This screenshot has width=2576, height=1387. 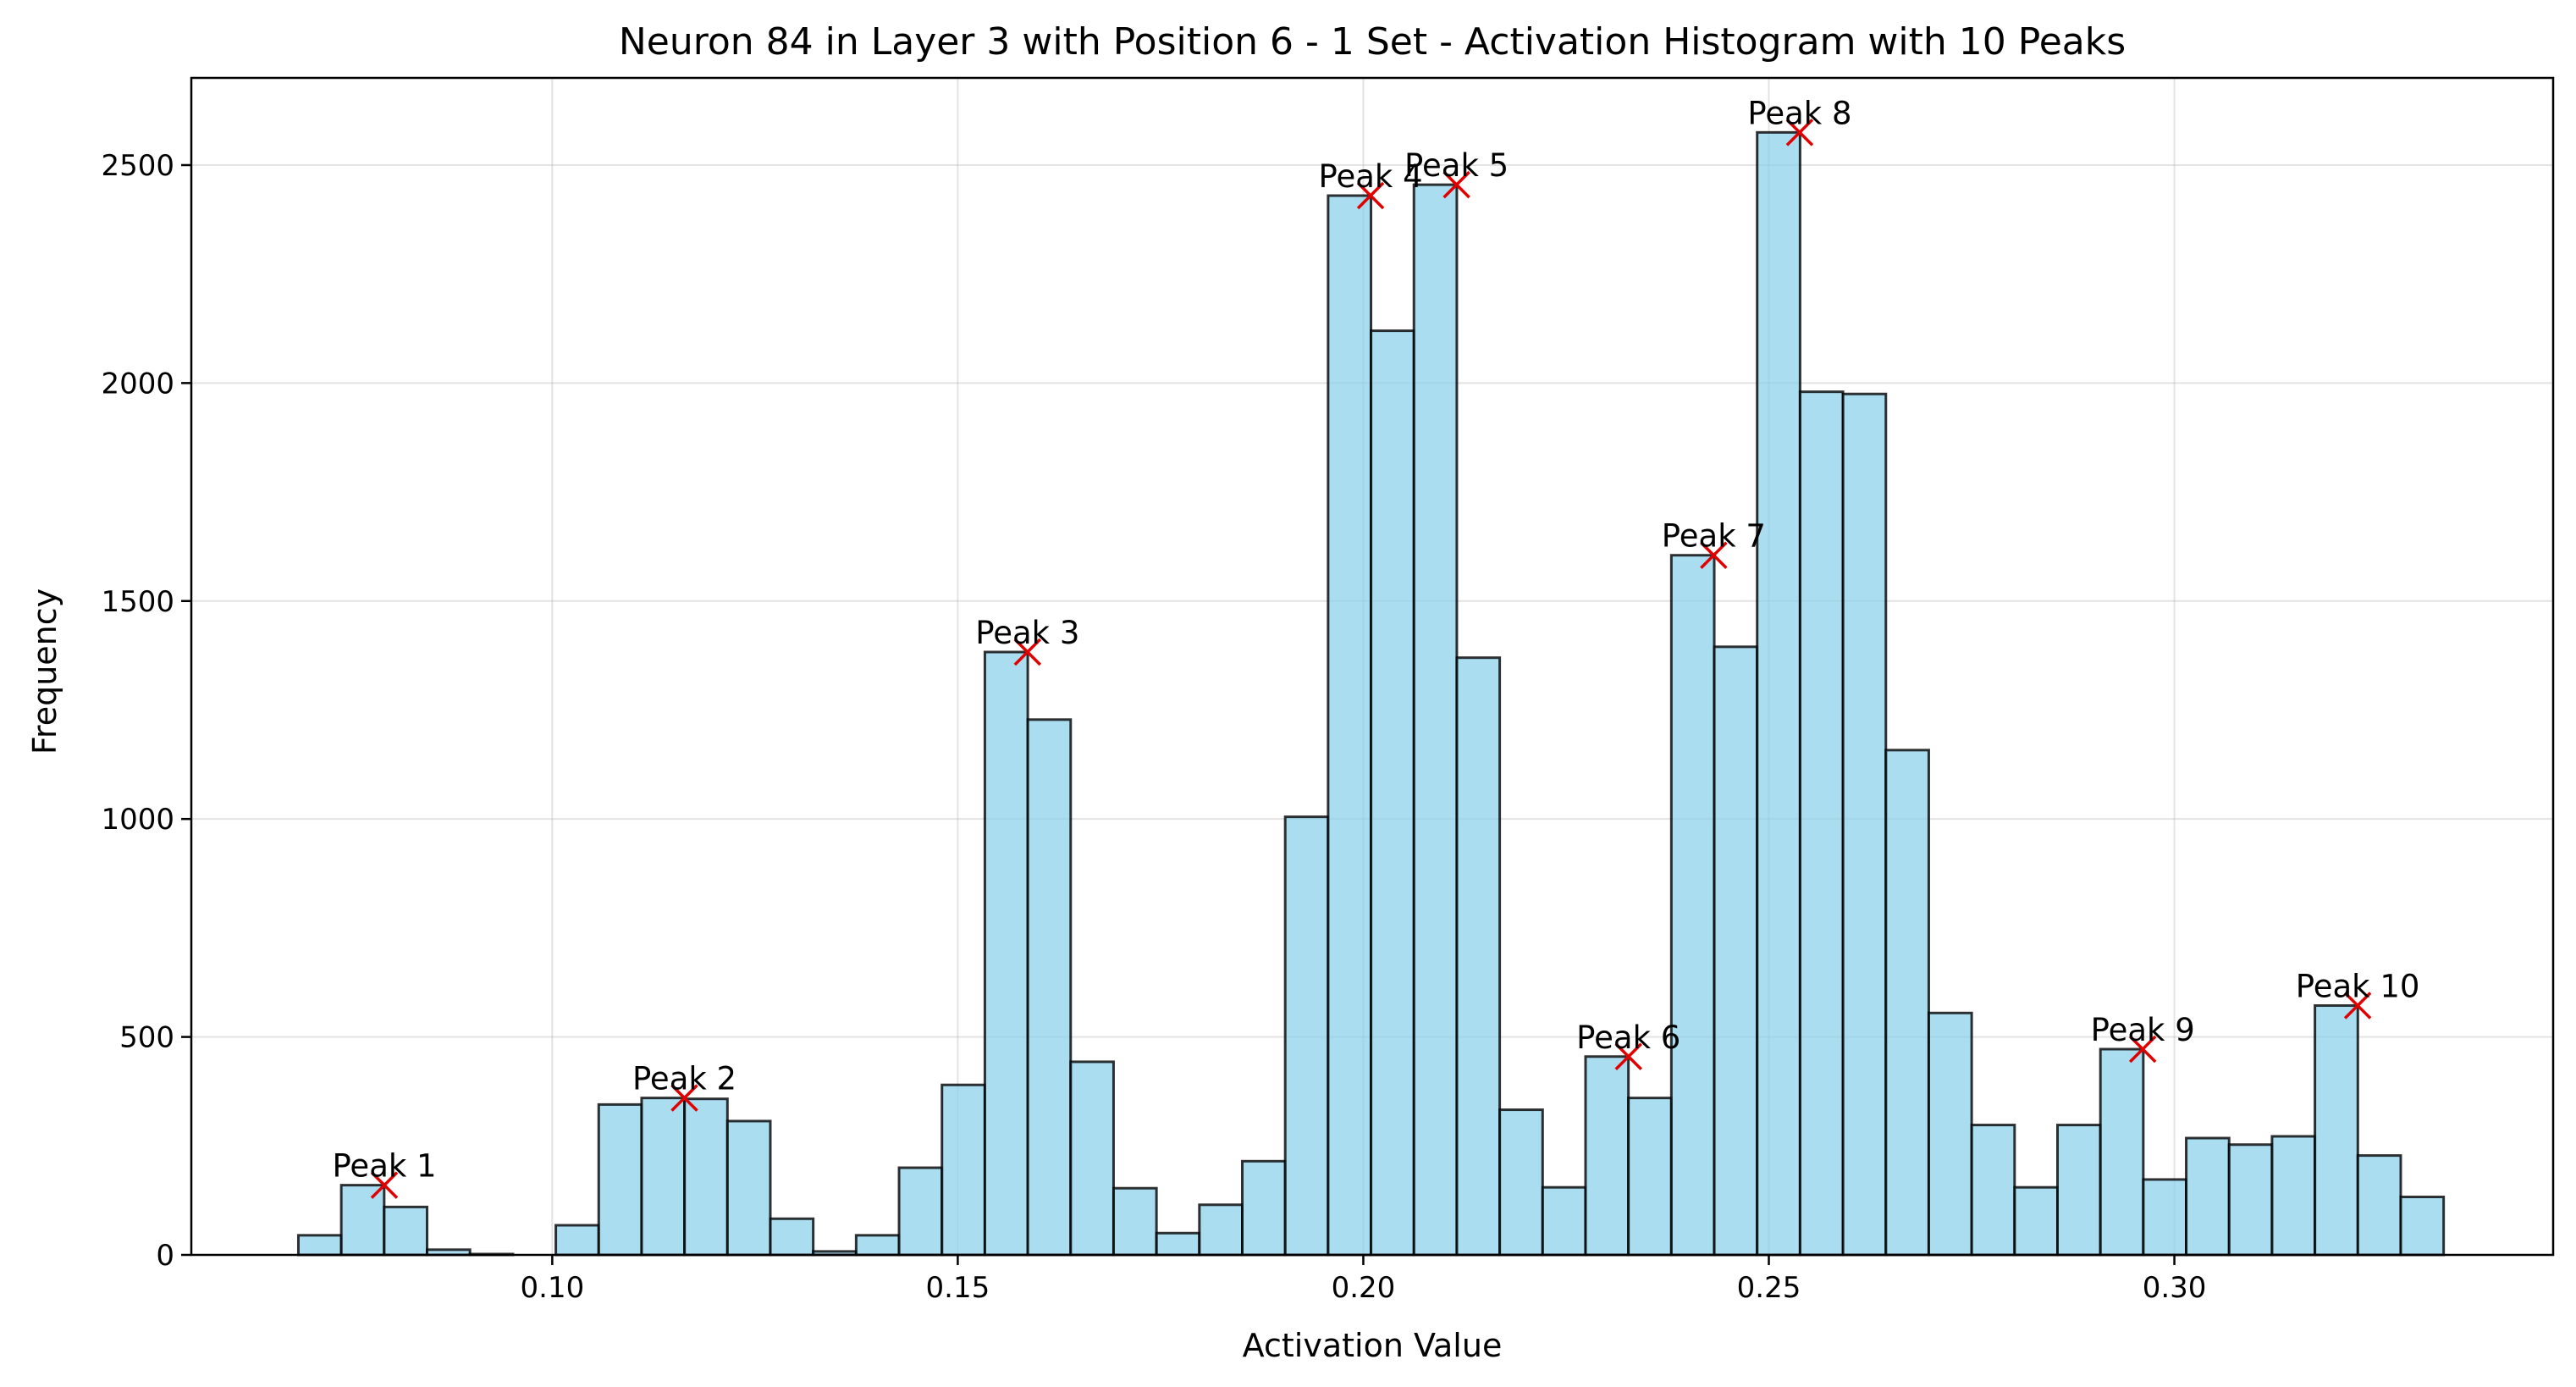 What do you see at coordinates (137, 820) in the screenshot?
I see `y-tick-label: 1000` at bounding box center [137, 820].